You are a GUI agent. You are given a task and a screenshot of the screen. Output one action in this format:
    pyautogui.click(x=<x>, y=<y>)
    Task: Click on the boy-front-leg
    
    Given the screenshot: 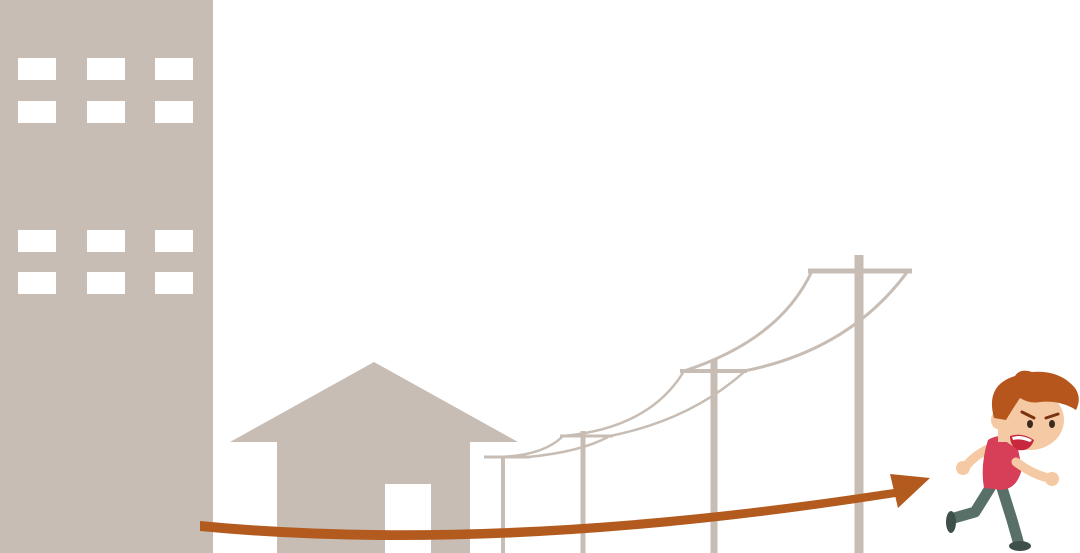 What is the action you would take?
    pyautogui.click(x=1010, y=514)
    